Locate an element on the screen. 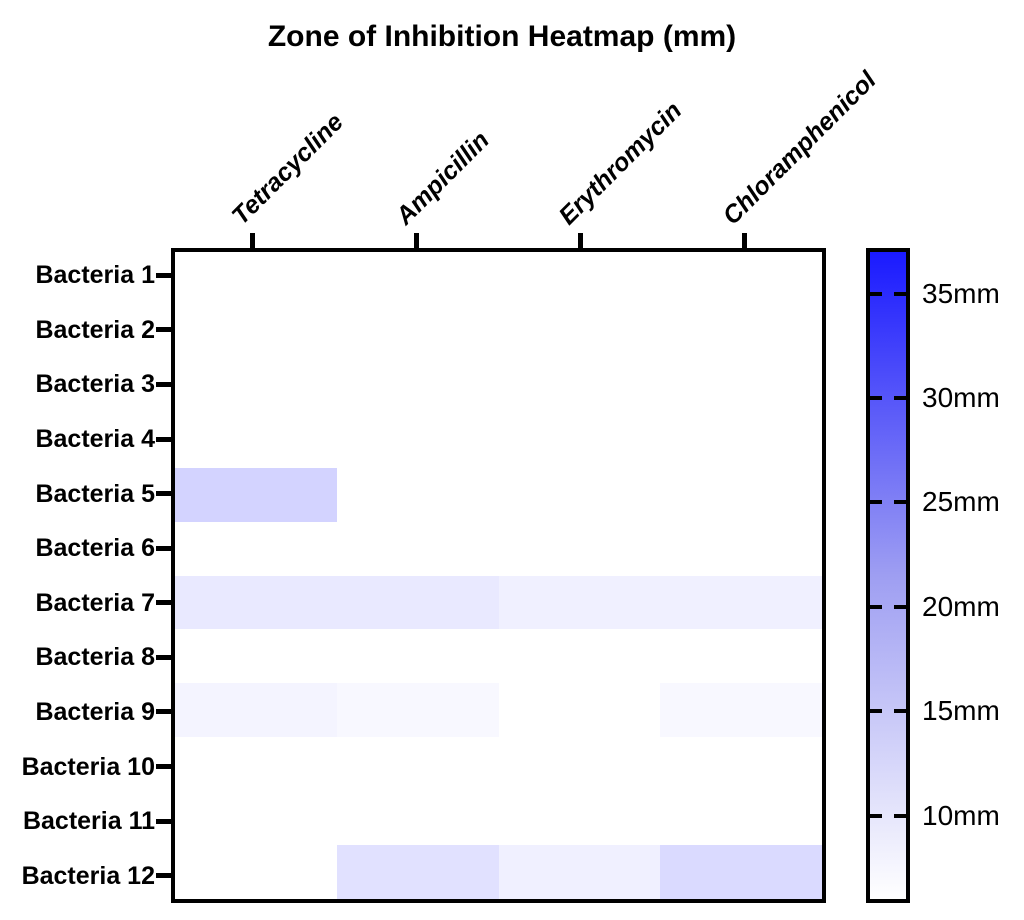 Image resolution: width=1024 pixels, height=920 pixels. row-label: Bacteria 12 is located at coordinates (88, 875).